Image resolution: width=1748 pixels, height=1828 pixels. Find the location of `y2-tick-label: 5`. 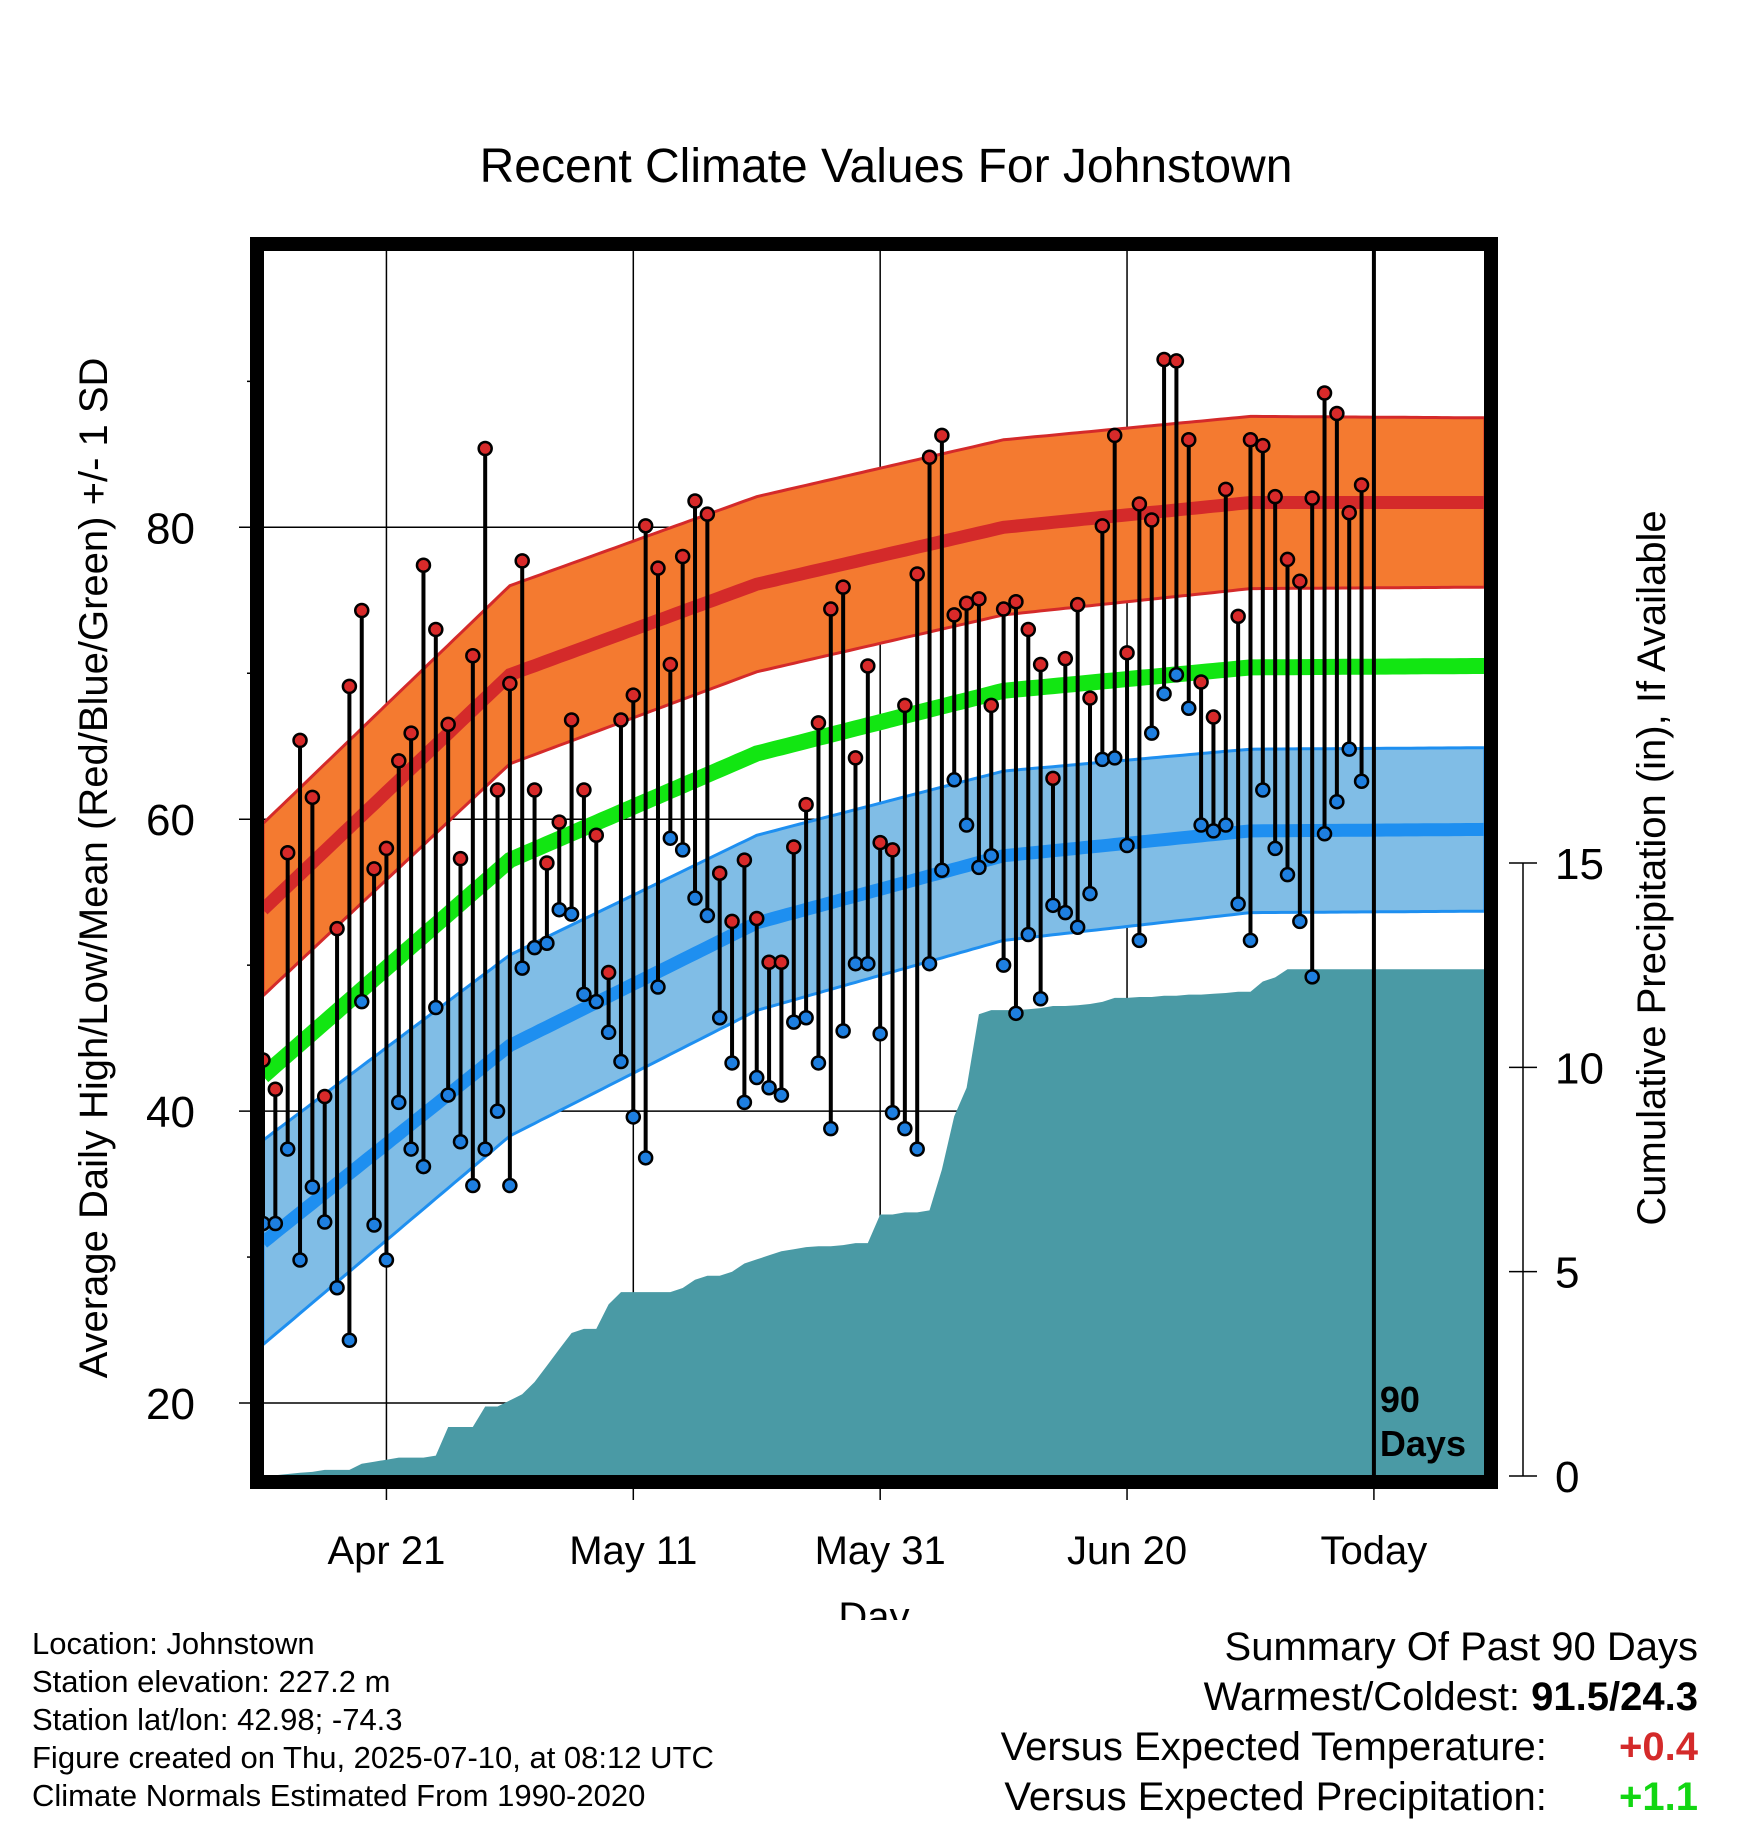

y2-tick-label: 5 is located at coordinates (1567, 1273).